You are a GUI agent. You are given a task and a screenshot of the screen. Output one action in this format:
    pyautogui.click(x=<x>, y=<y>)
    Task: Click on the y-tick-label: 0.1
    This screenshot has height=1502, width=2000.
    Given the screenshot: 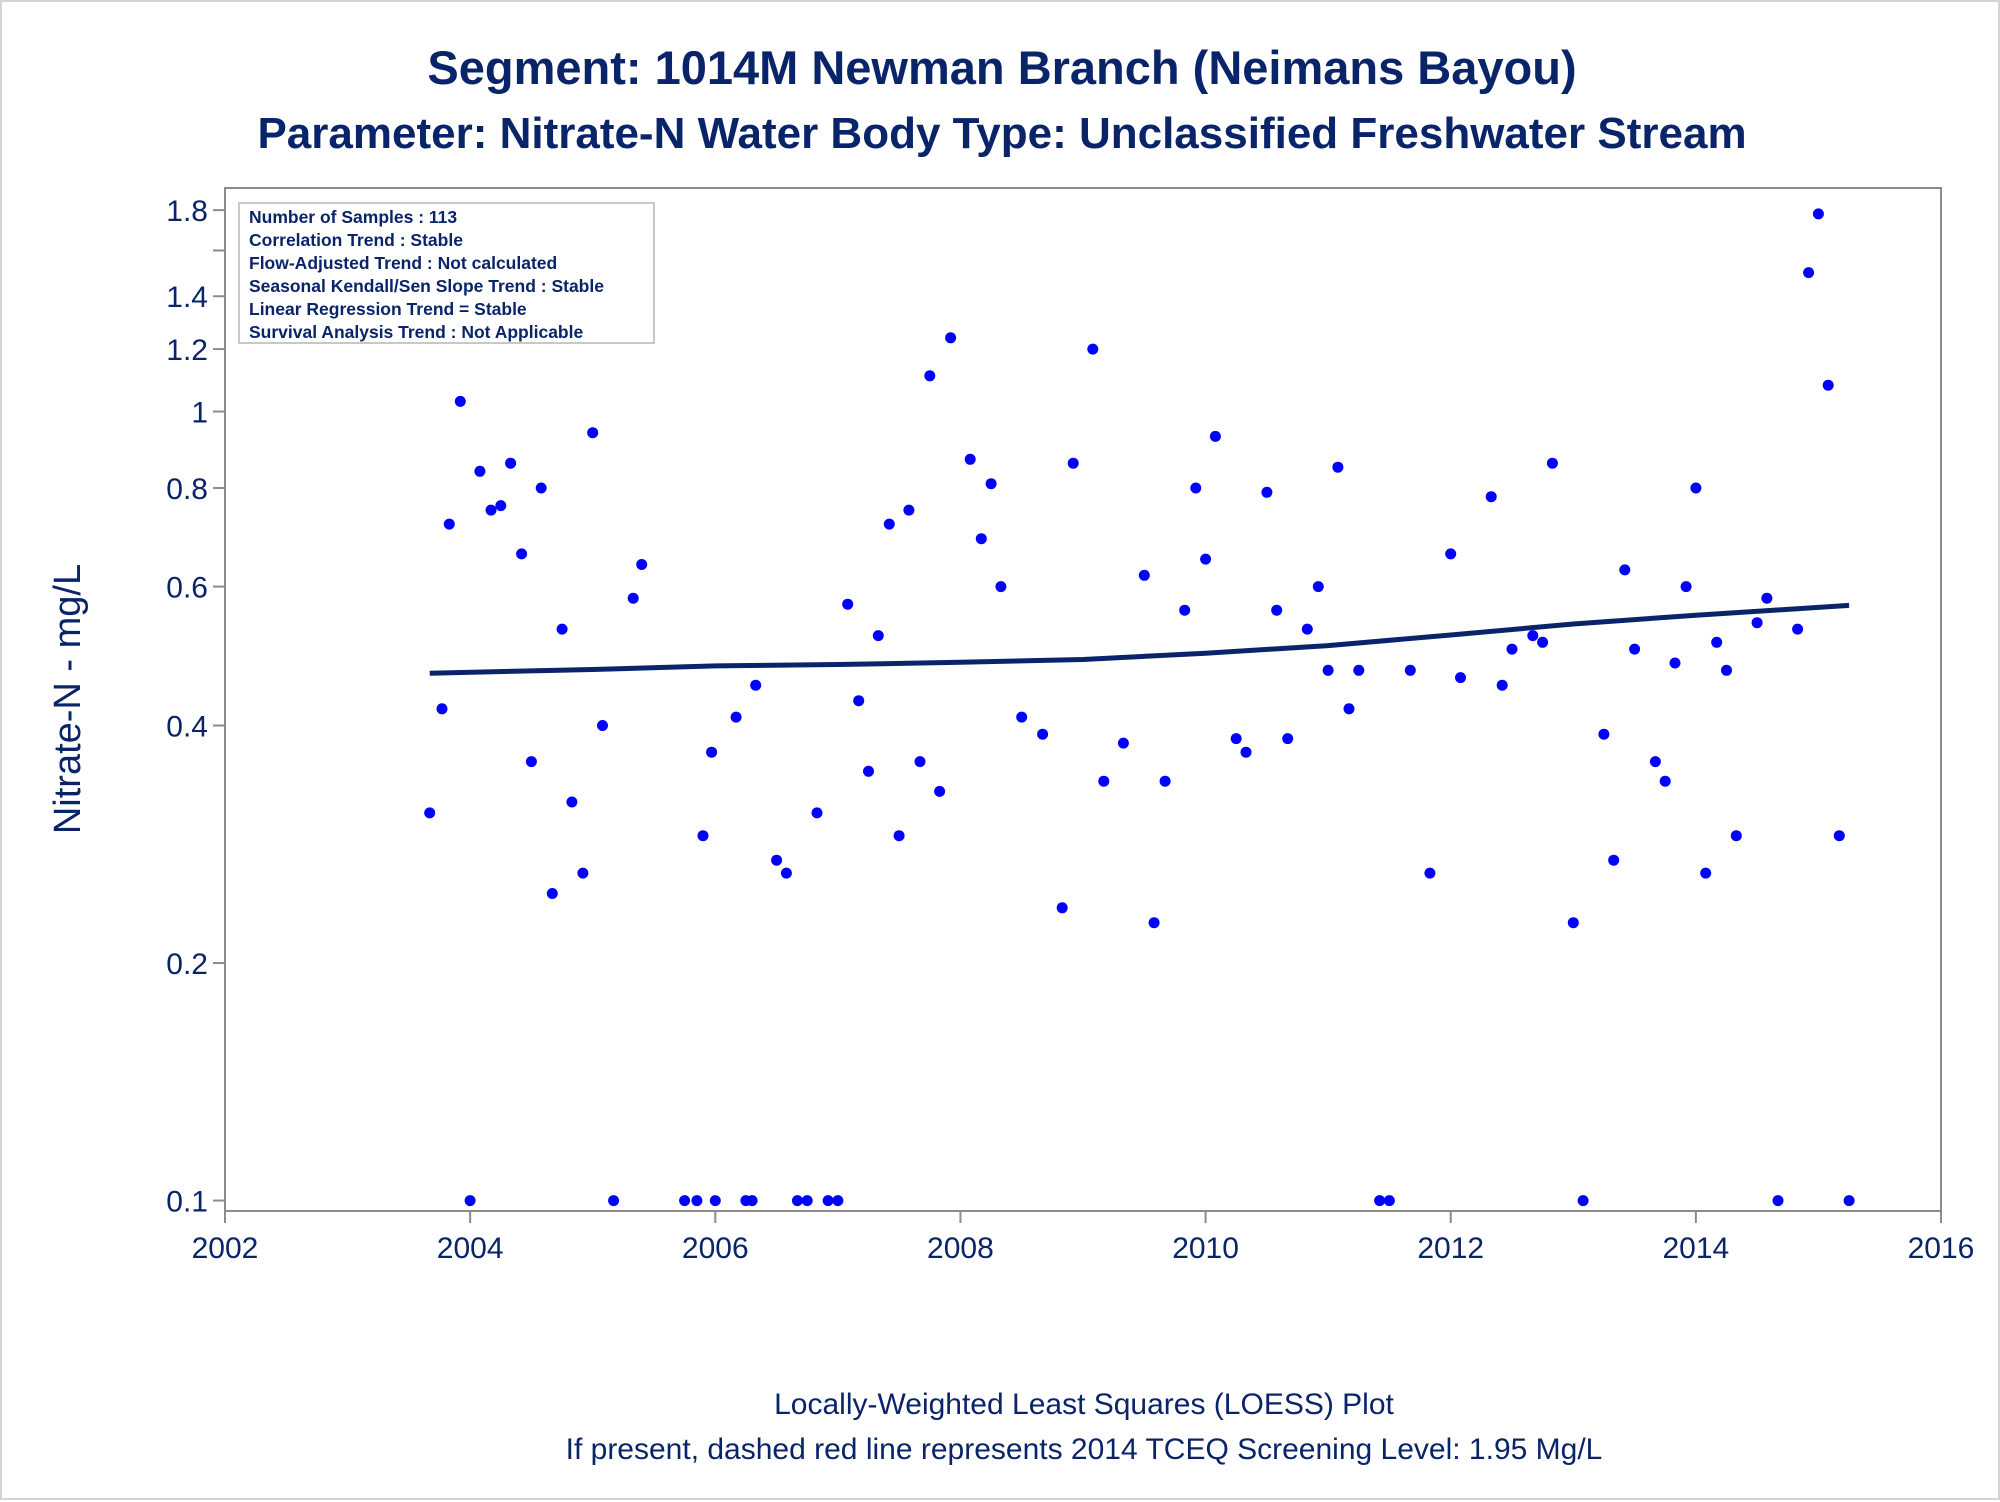 What is the action you would take?
    pyautogui.click(x=187, y=1202)
    